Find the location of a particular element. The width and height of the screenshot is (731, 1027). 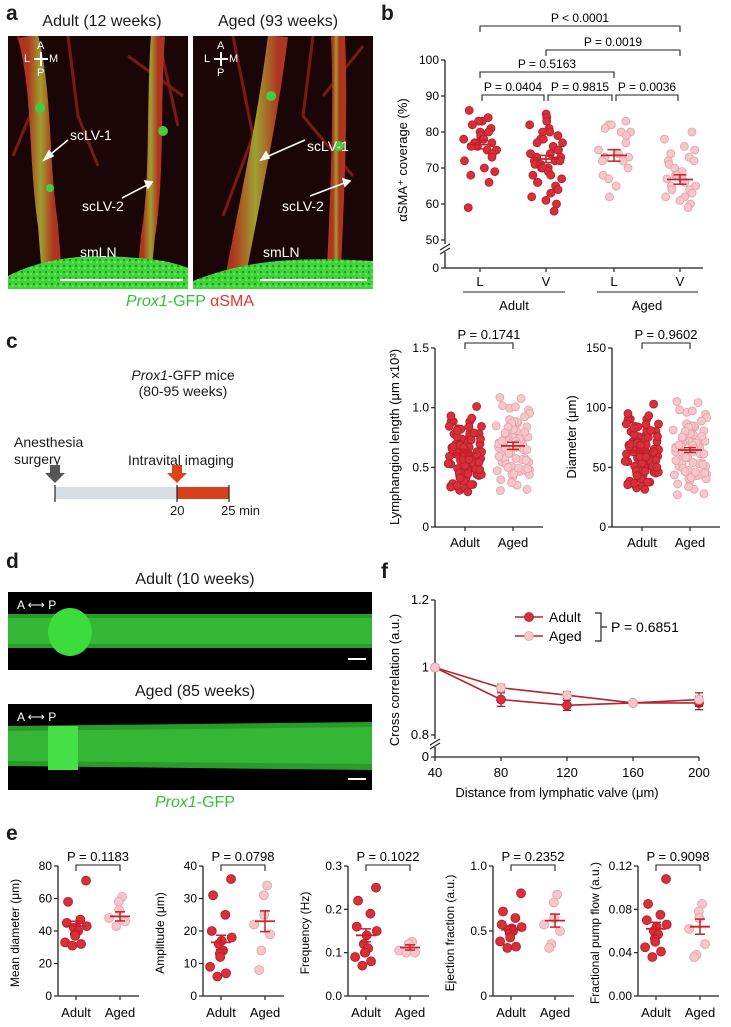

label-sclv1-adult: scLV-1 is located at coordinates (91, 135).